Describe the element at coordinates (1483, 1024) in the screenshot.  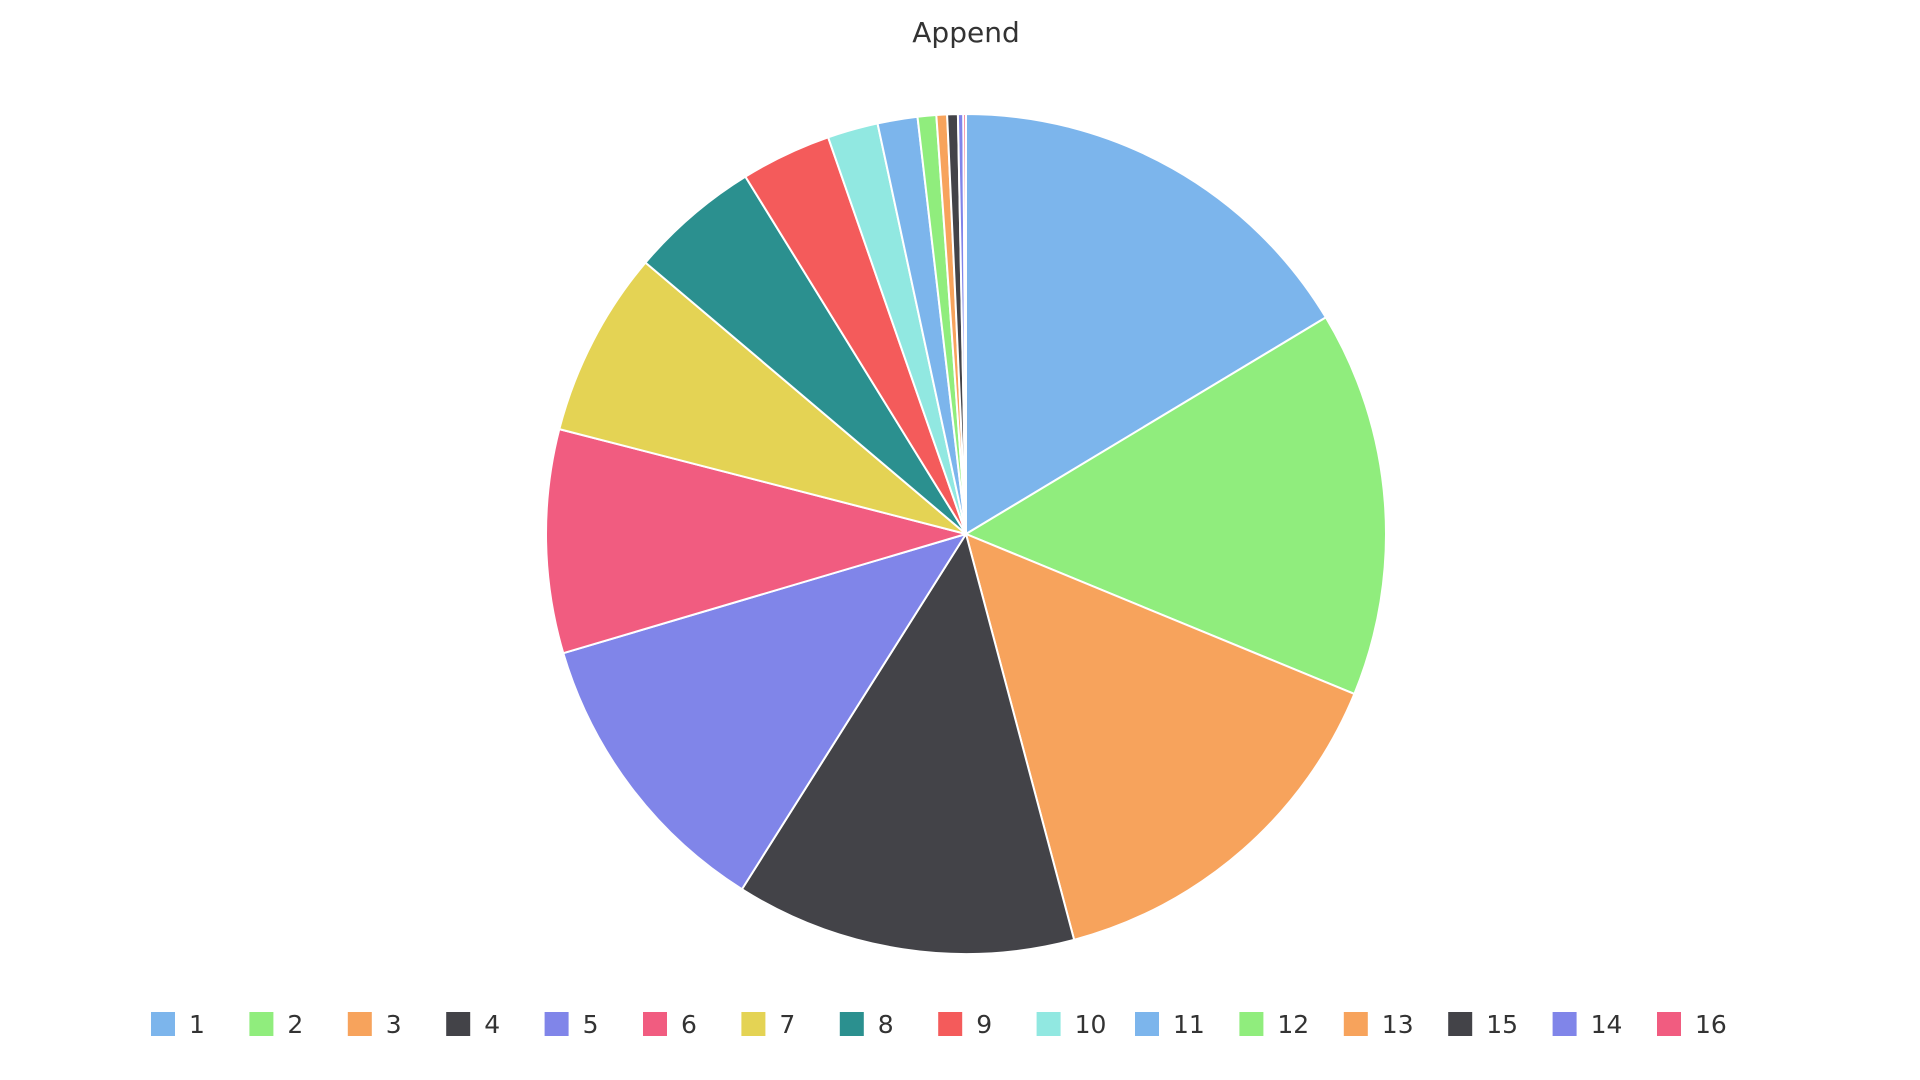
I see `legend-item-15: 15` at that location.